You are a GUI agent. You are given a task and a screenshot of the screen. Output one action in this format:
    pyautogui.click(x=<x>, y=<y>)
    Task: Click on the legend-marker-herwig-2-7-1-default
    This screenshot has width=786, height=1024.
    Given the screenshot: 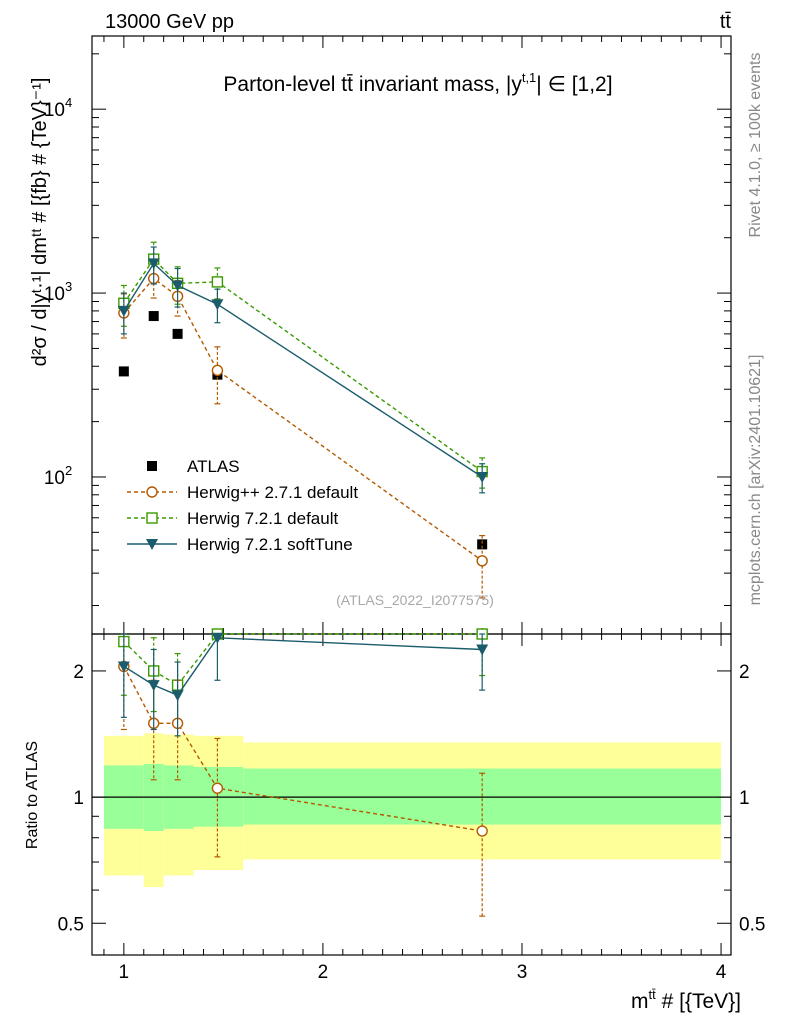 What is the action you would take?
    pyautogui.click(x=152, y=492)
    